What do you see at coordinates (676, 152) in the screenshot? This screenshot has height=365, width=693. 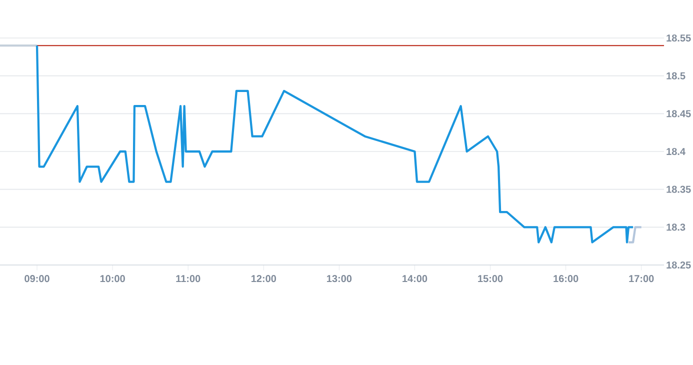 I see `y-tick-label: 18.4` at bounding box center [676, 152].